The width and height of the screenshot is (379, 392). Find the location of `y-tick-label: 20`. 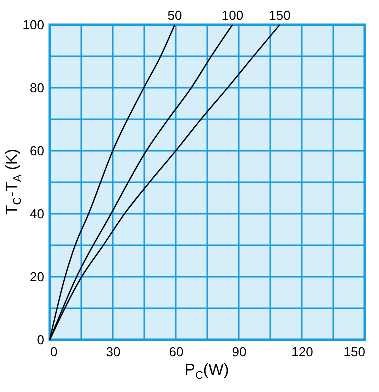

y-tick-label: 20 is located at coordinates (37, 277).